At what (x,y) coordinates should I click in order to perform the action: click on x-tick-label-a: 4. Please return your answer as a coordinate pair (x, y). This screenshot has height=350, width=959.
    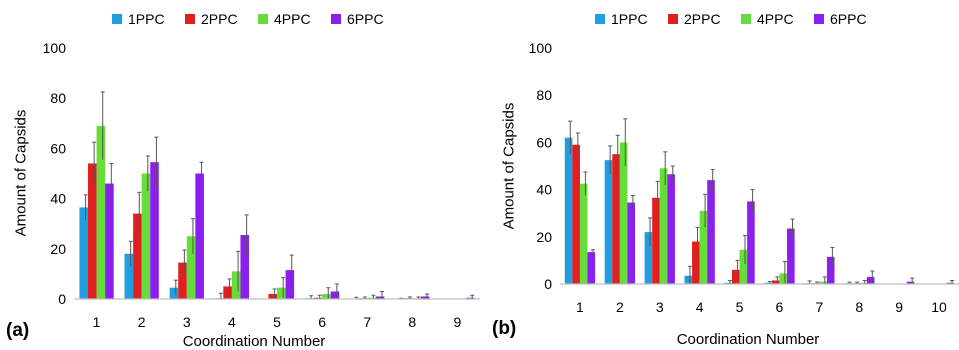
    Looking at the image, I should click on (232, 322).